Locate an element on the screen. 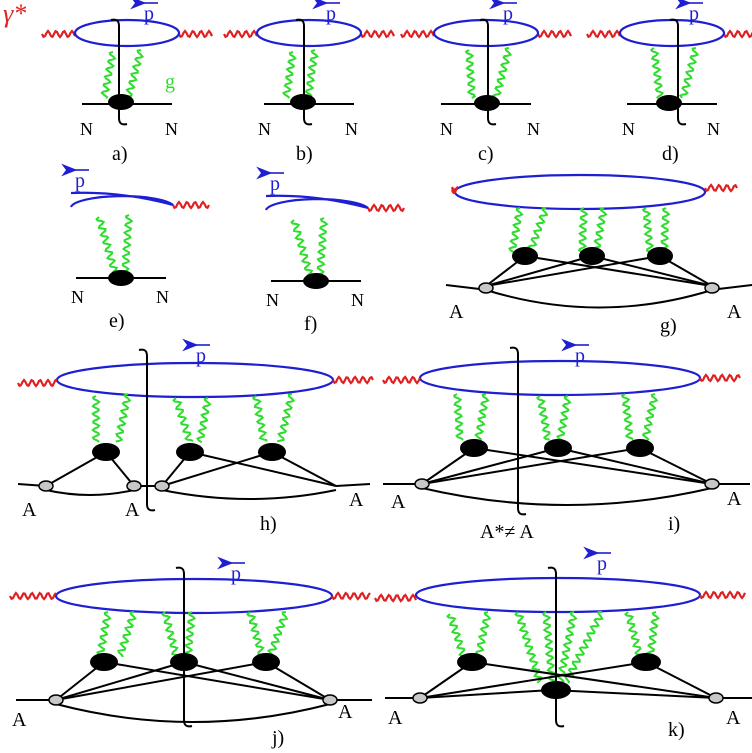 The image size is (752, 753). panel-label: d) is located at coordinates (670, 154).